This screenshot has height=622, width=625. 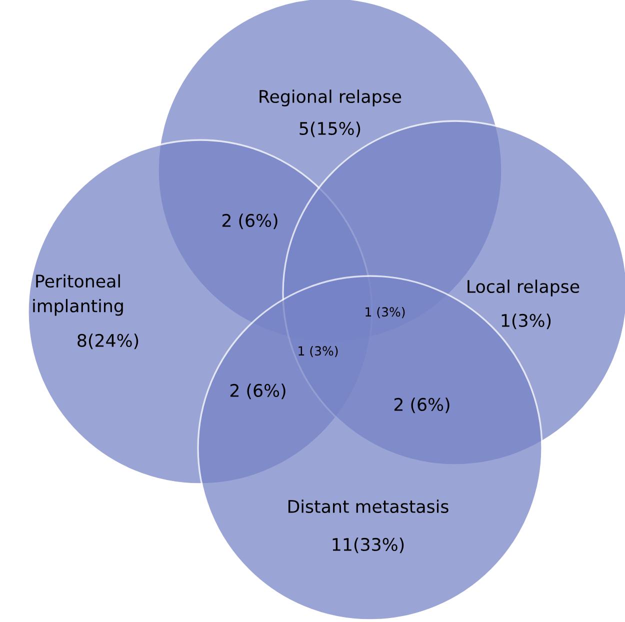 What do you see at coordinates (330, 130) in the screenshot?
I see `data-label: 5(15%)` at bounding box center [330, 130].